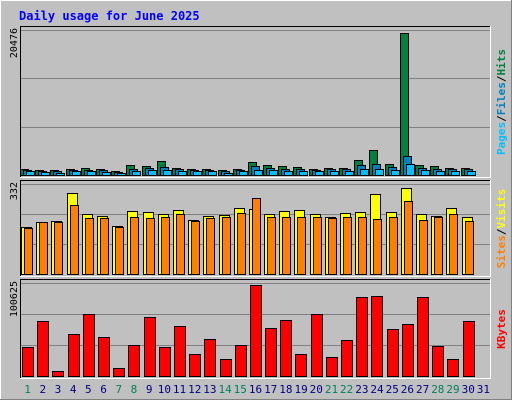  Describe the element at coordinates (501, 62) in the screenshot. I see `series-axis-label-part: Hits` at that location.